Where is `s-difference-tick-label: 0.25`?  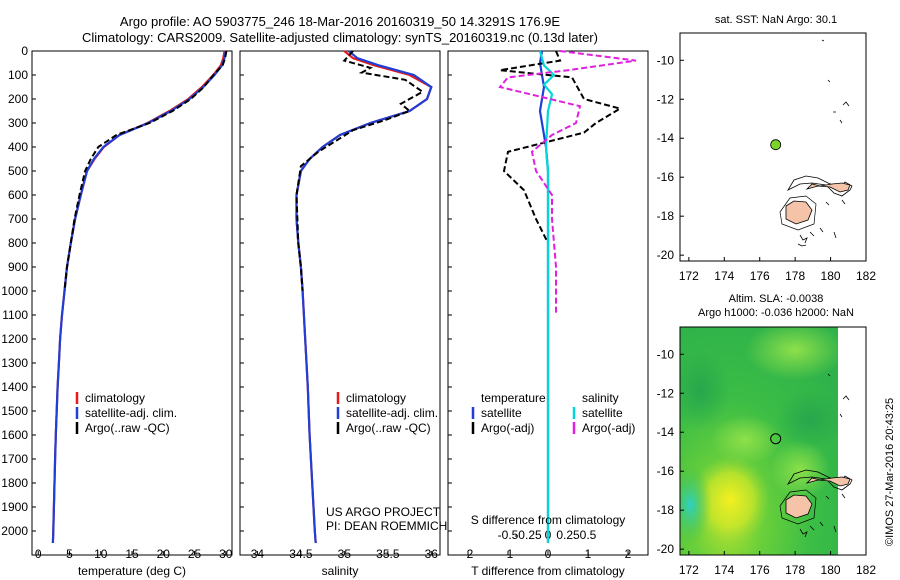
s-difference-tick-label: 0.25 is located at coordinates (568, 535).